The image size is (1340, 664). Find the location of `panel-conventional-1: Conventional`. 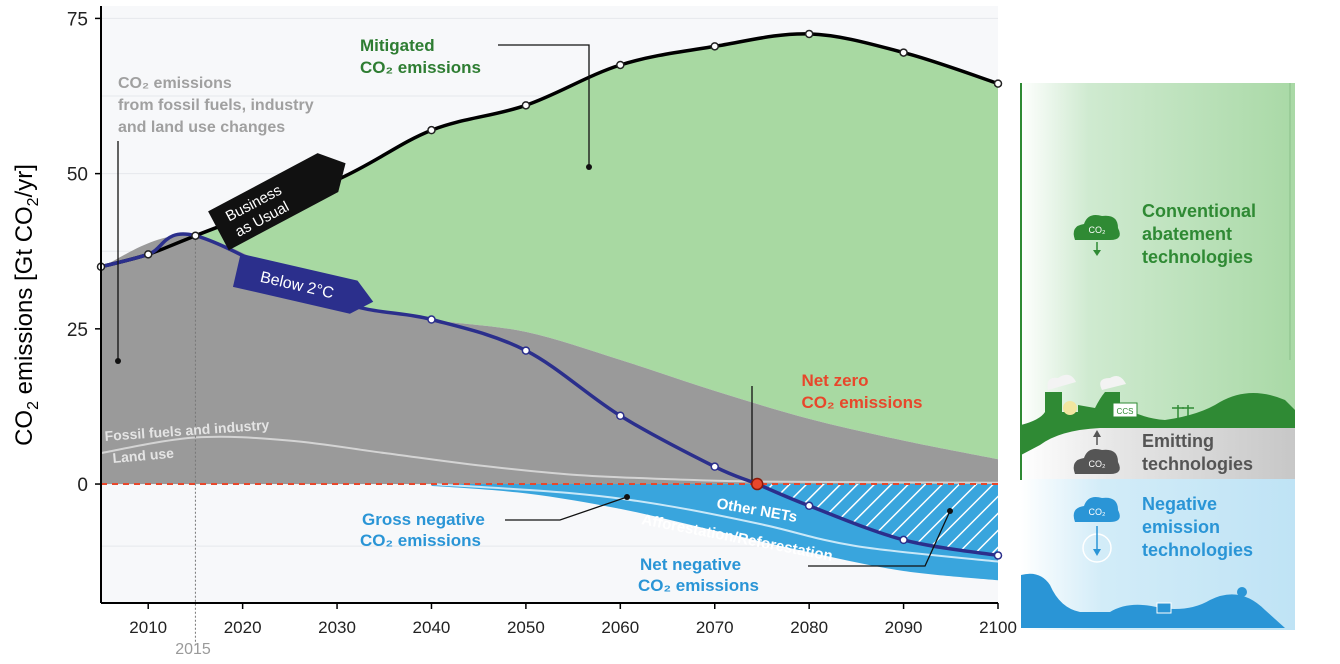

panel-conventional-1: Conventional is located at coordinates (1199, 211).